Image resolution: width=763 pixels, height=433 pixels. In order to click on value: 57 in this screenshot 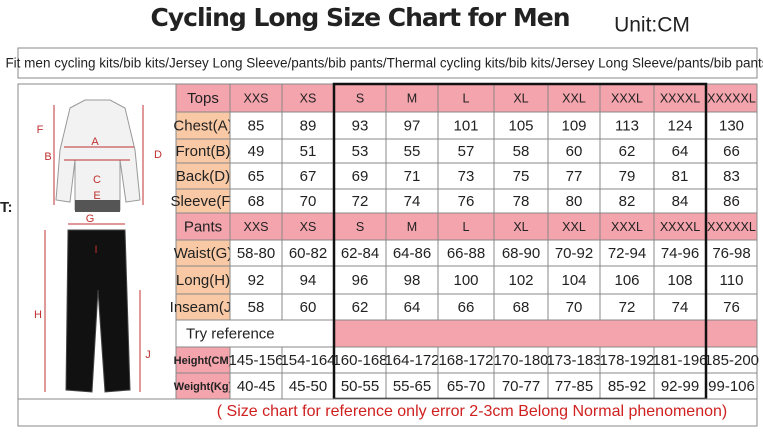, I will do `click(466, 151)`.